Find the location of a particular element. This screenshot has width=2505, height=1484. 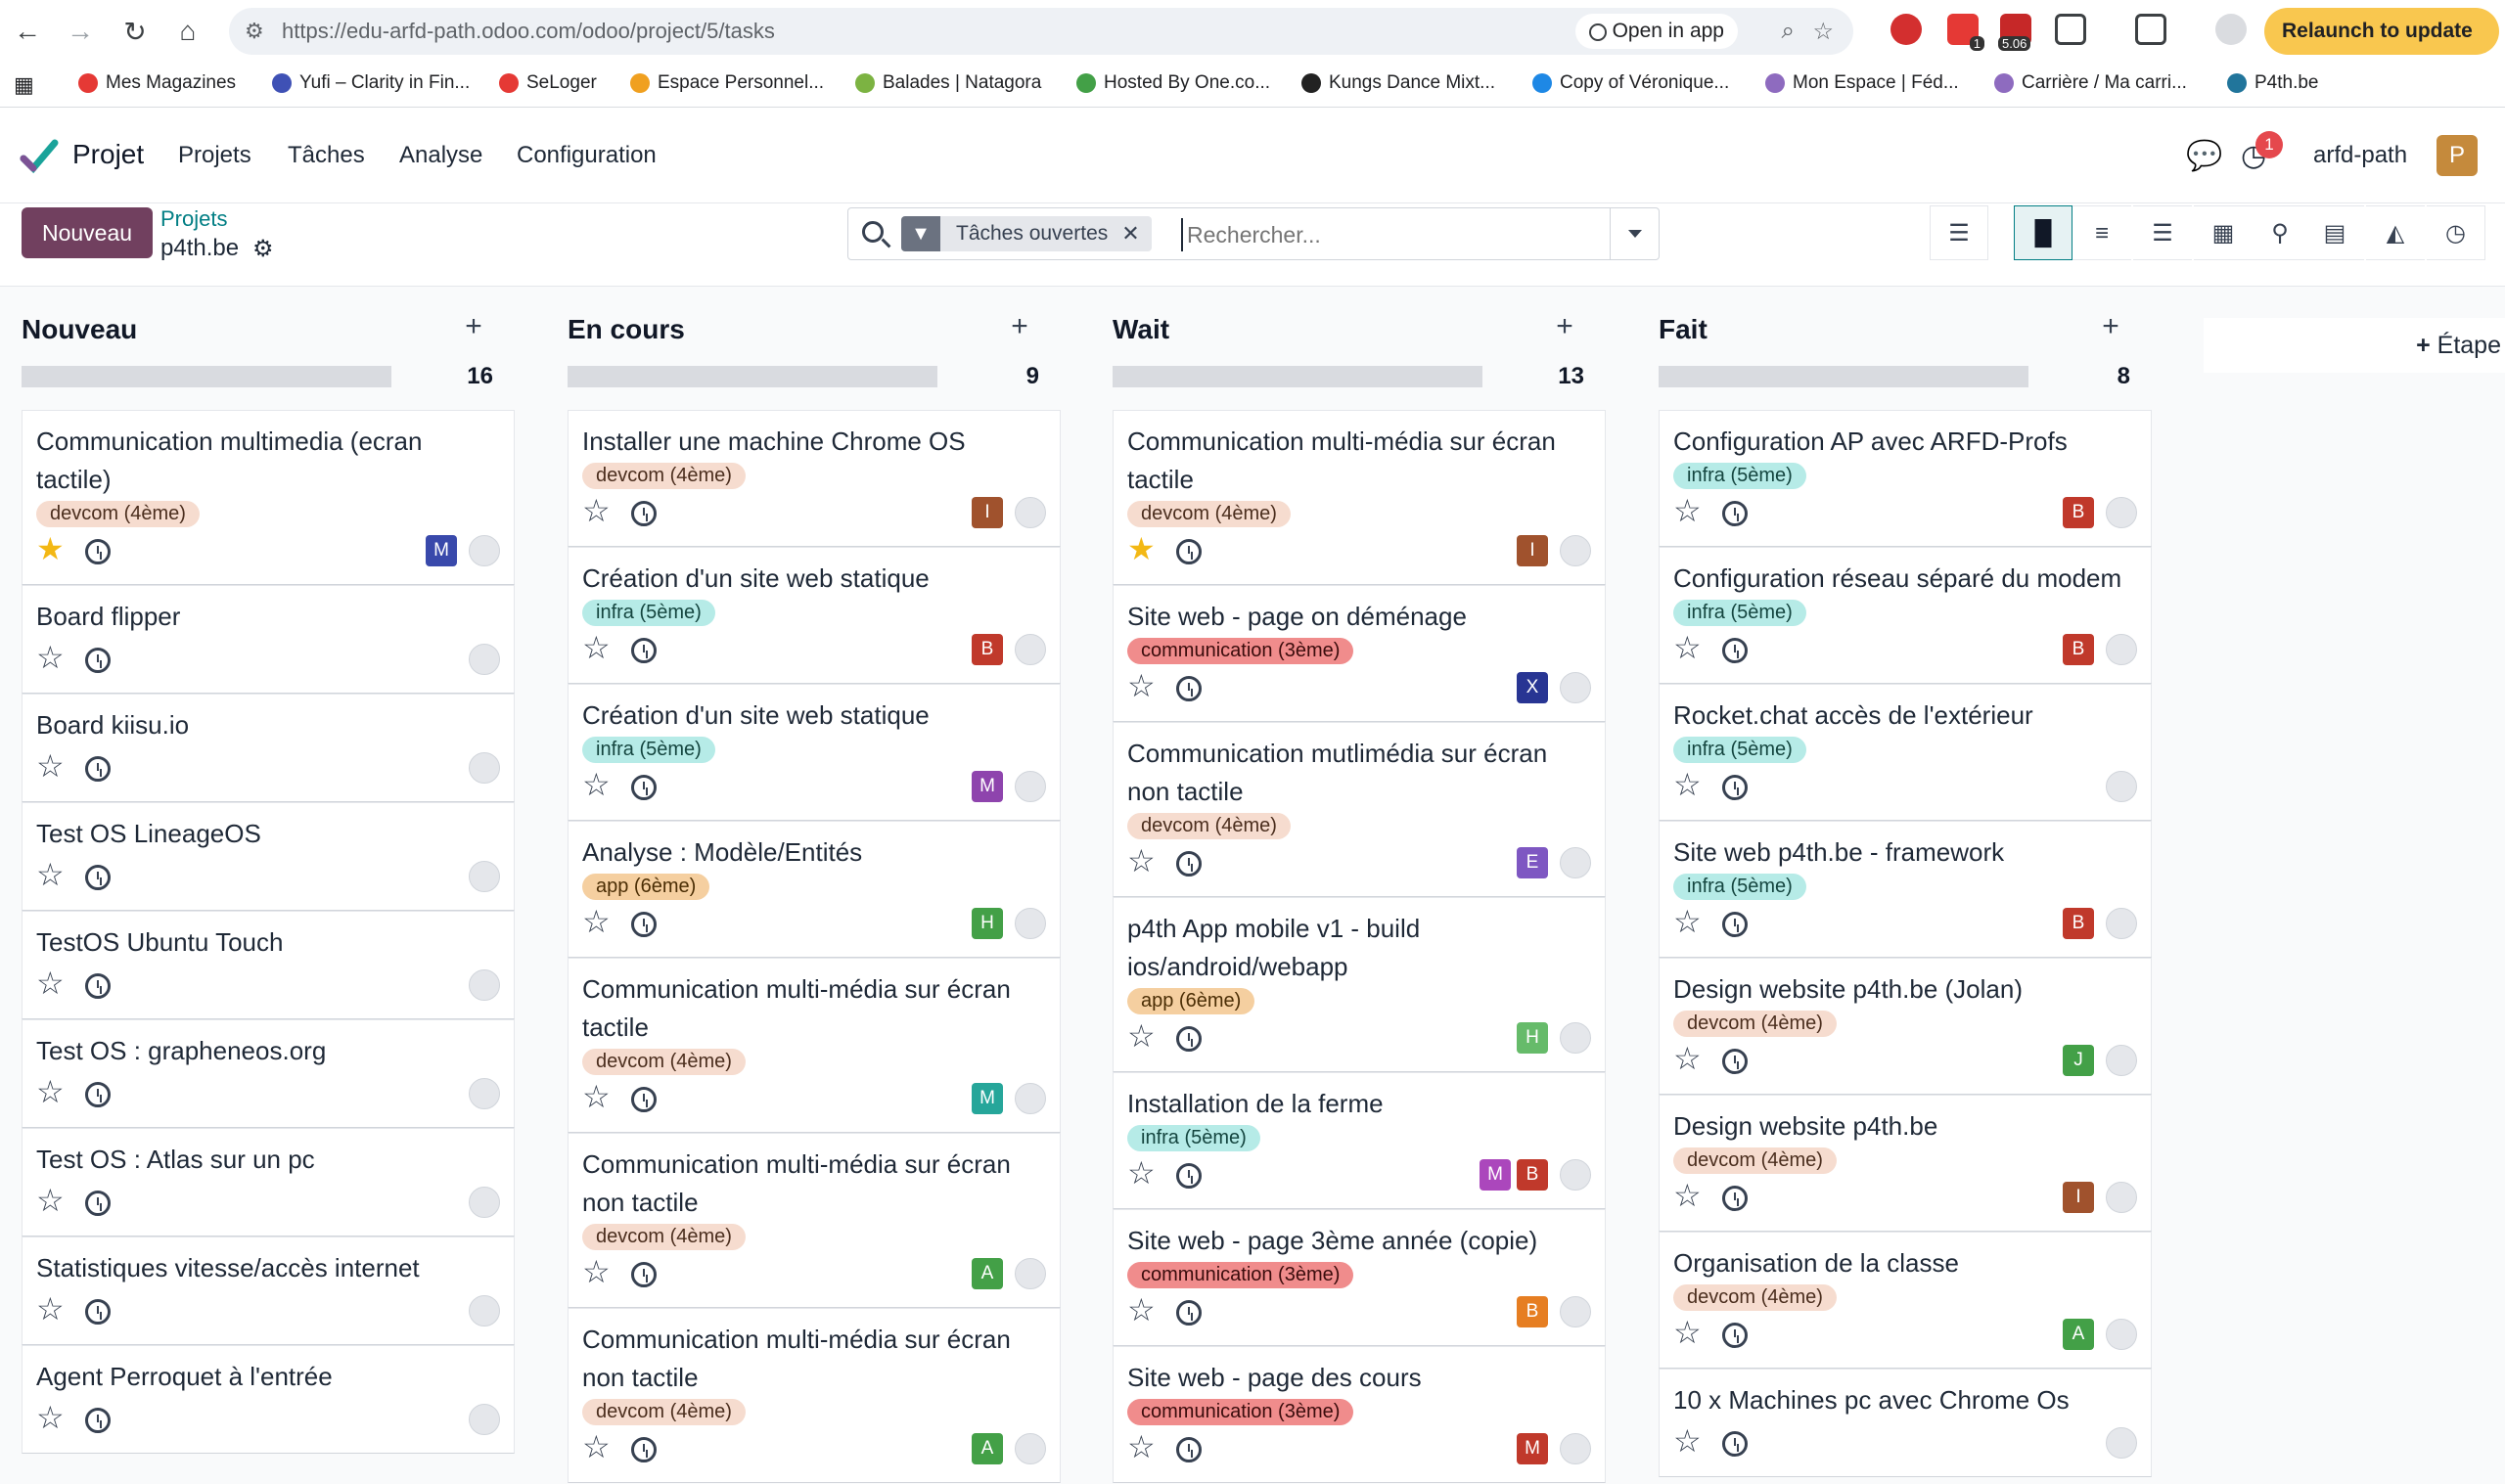

kanban-view-icon: ▐▌ is located at coordinates (2043, 232).